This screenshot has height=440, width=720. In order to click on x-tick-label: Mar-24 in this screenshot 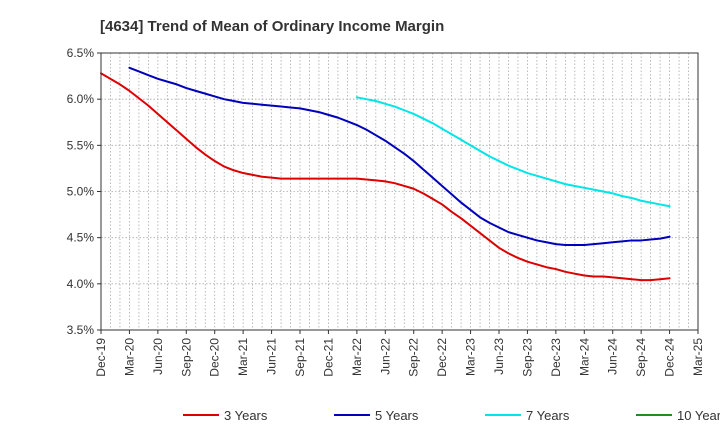, I will do `click(584, 357)`.